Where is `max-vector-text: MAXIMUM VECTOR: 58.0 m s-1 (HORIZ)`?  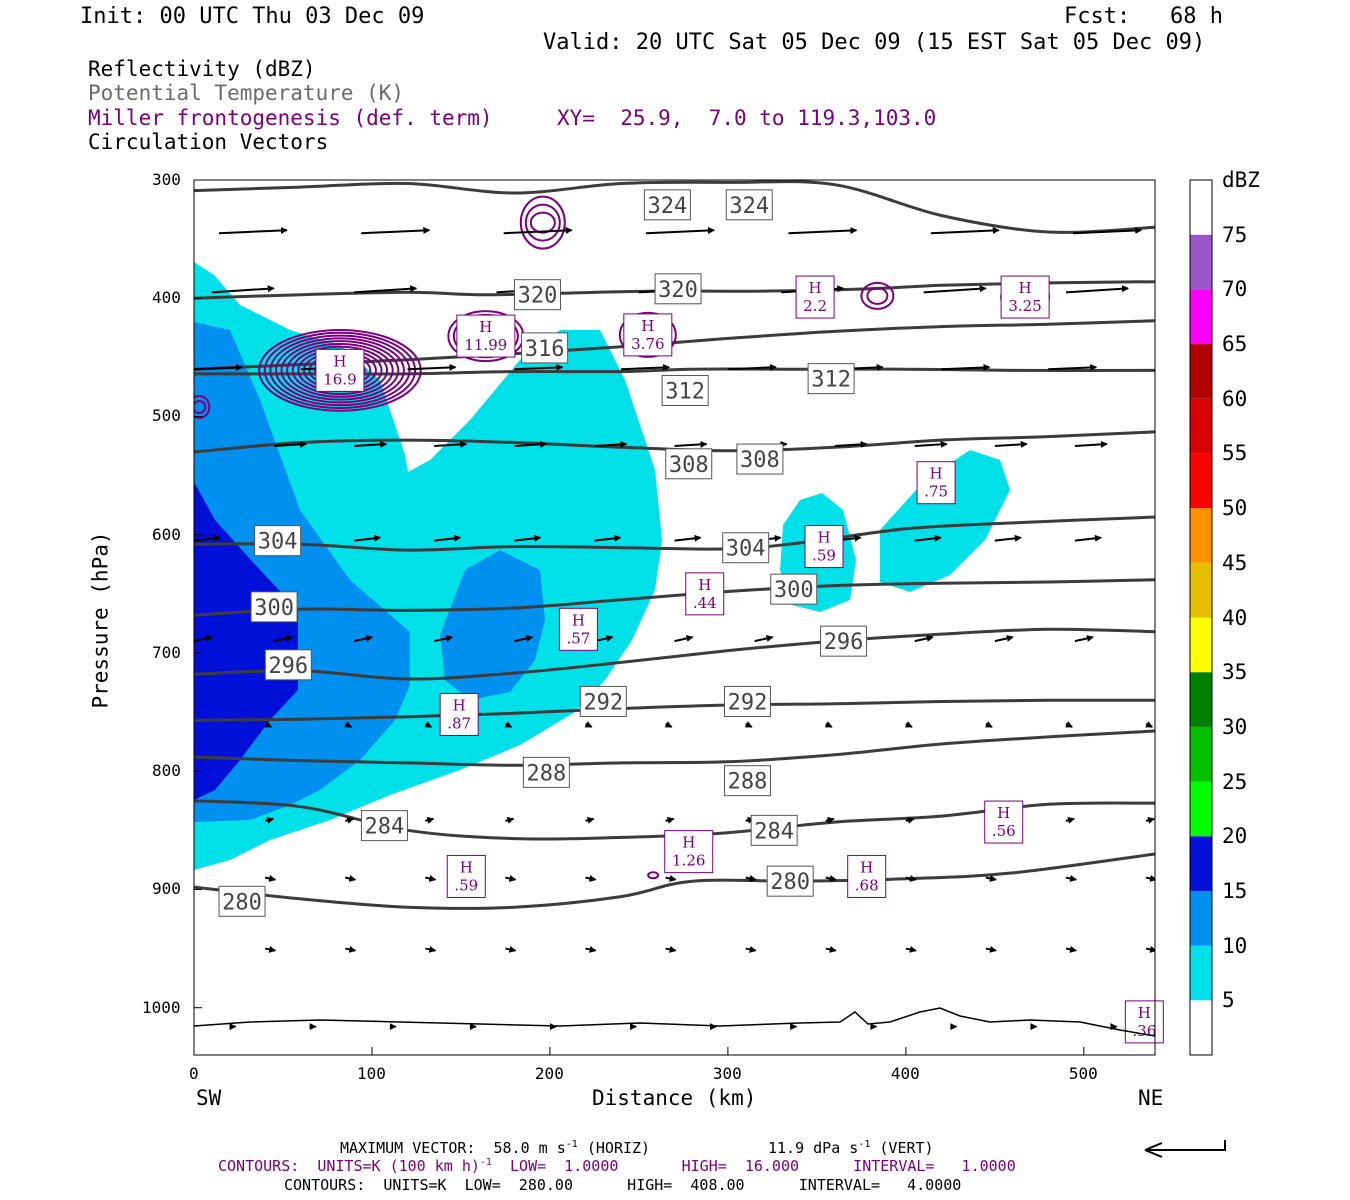 max-vector-text: MAXIMUM VECTOR: 58.0 m s-1 (HORIZ) is located at coordinates (495, 1148).